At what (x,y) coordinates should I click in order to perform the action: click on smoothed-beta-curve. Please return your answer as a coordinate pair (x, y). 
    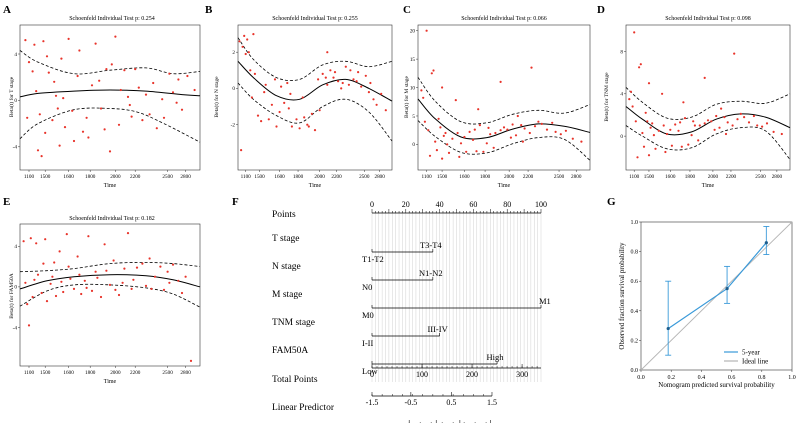
    Looking at the image, I should click on (110, 282).